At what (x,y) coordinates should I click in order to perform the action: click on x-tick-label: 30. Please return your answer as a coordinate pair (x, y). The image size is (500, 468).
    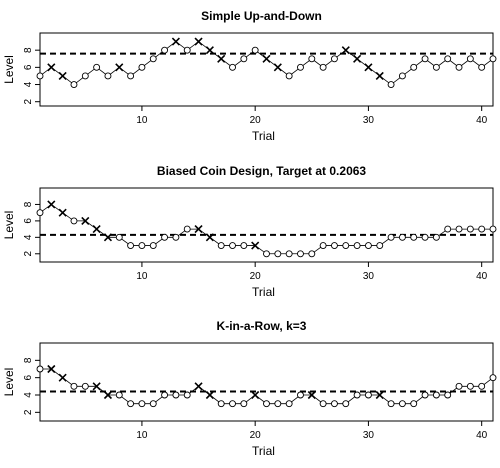
    Looking at the image, I should click on (369, 120).